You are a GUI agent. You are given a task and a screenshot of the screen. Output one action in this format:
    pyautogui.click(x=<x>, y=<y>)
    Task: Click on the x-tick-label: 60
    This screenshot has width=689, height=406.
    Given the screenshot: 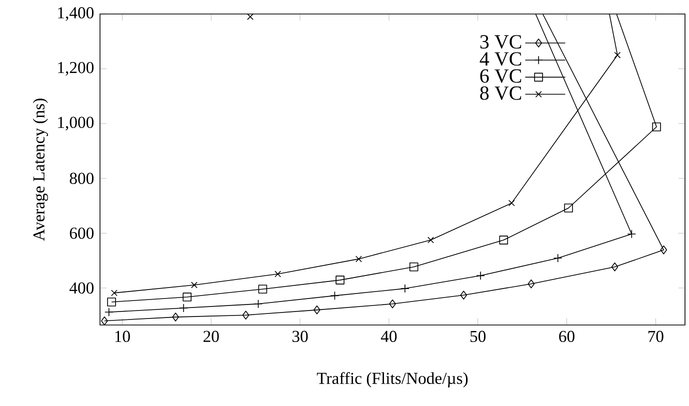 What is the action you would take?
    pyautogui.click(x=566, y=336)
    